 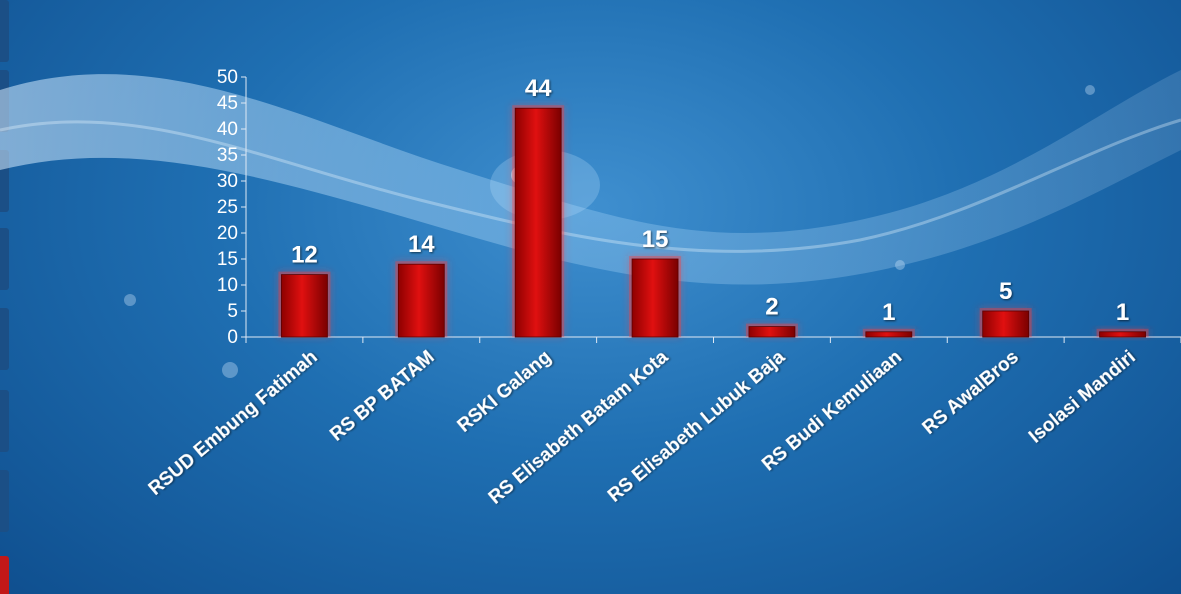 I want to click on data-label: 12, so click(x=304, y=255).